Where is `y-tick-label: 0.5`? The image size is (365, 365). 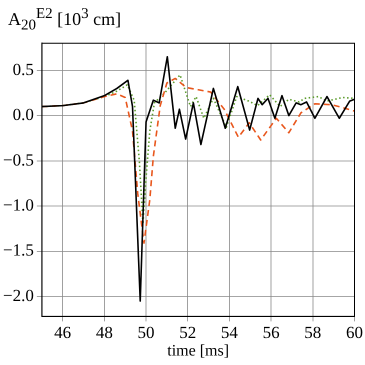
y-tick-label: 0.5 is located at coordinates (23, 69).